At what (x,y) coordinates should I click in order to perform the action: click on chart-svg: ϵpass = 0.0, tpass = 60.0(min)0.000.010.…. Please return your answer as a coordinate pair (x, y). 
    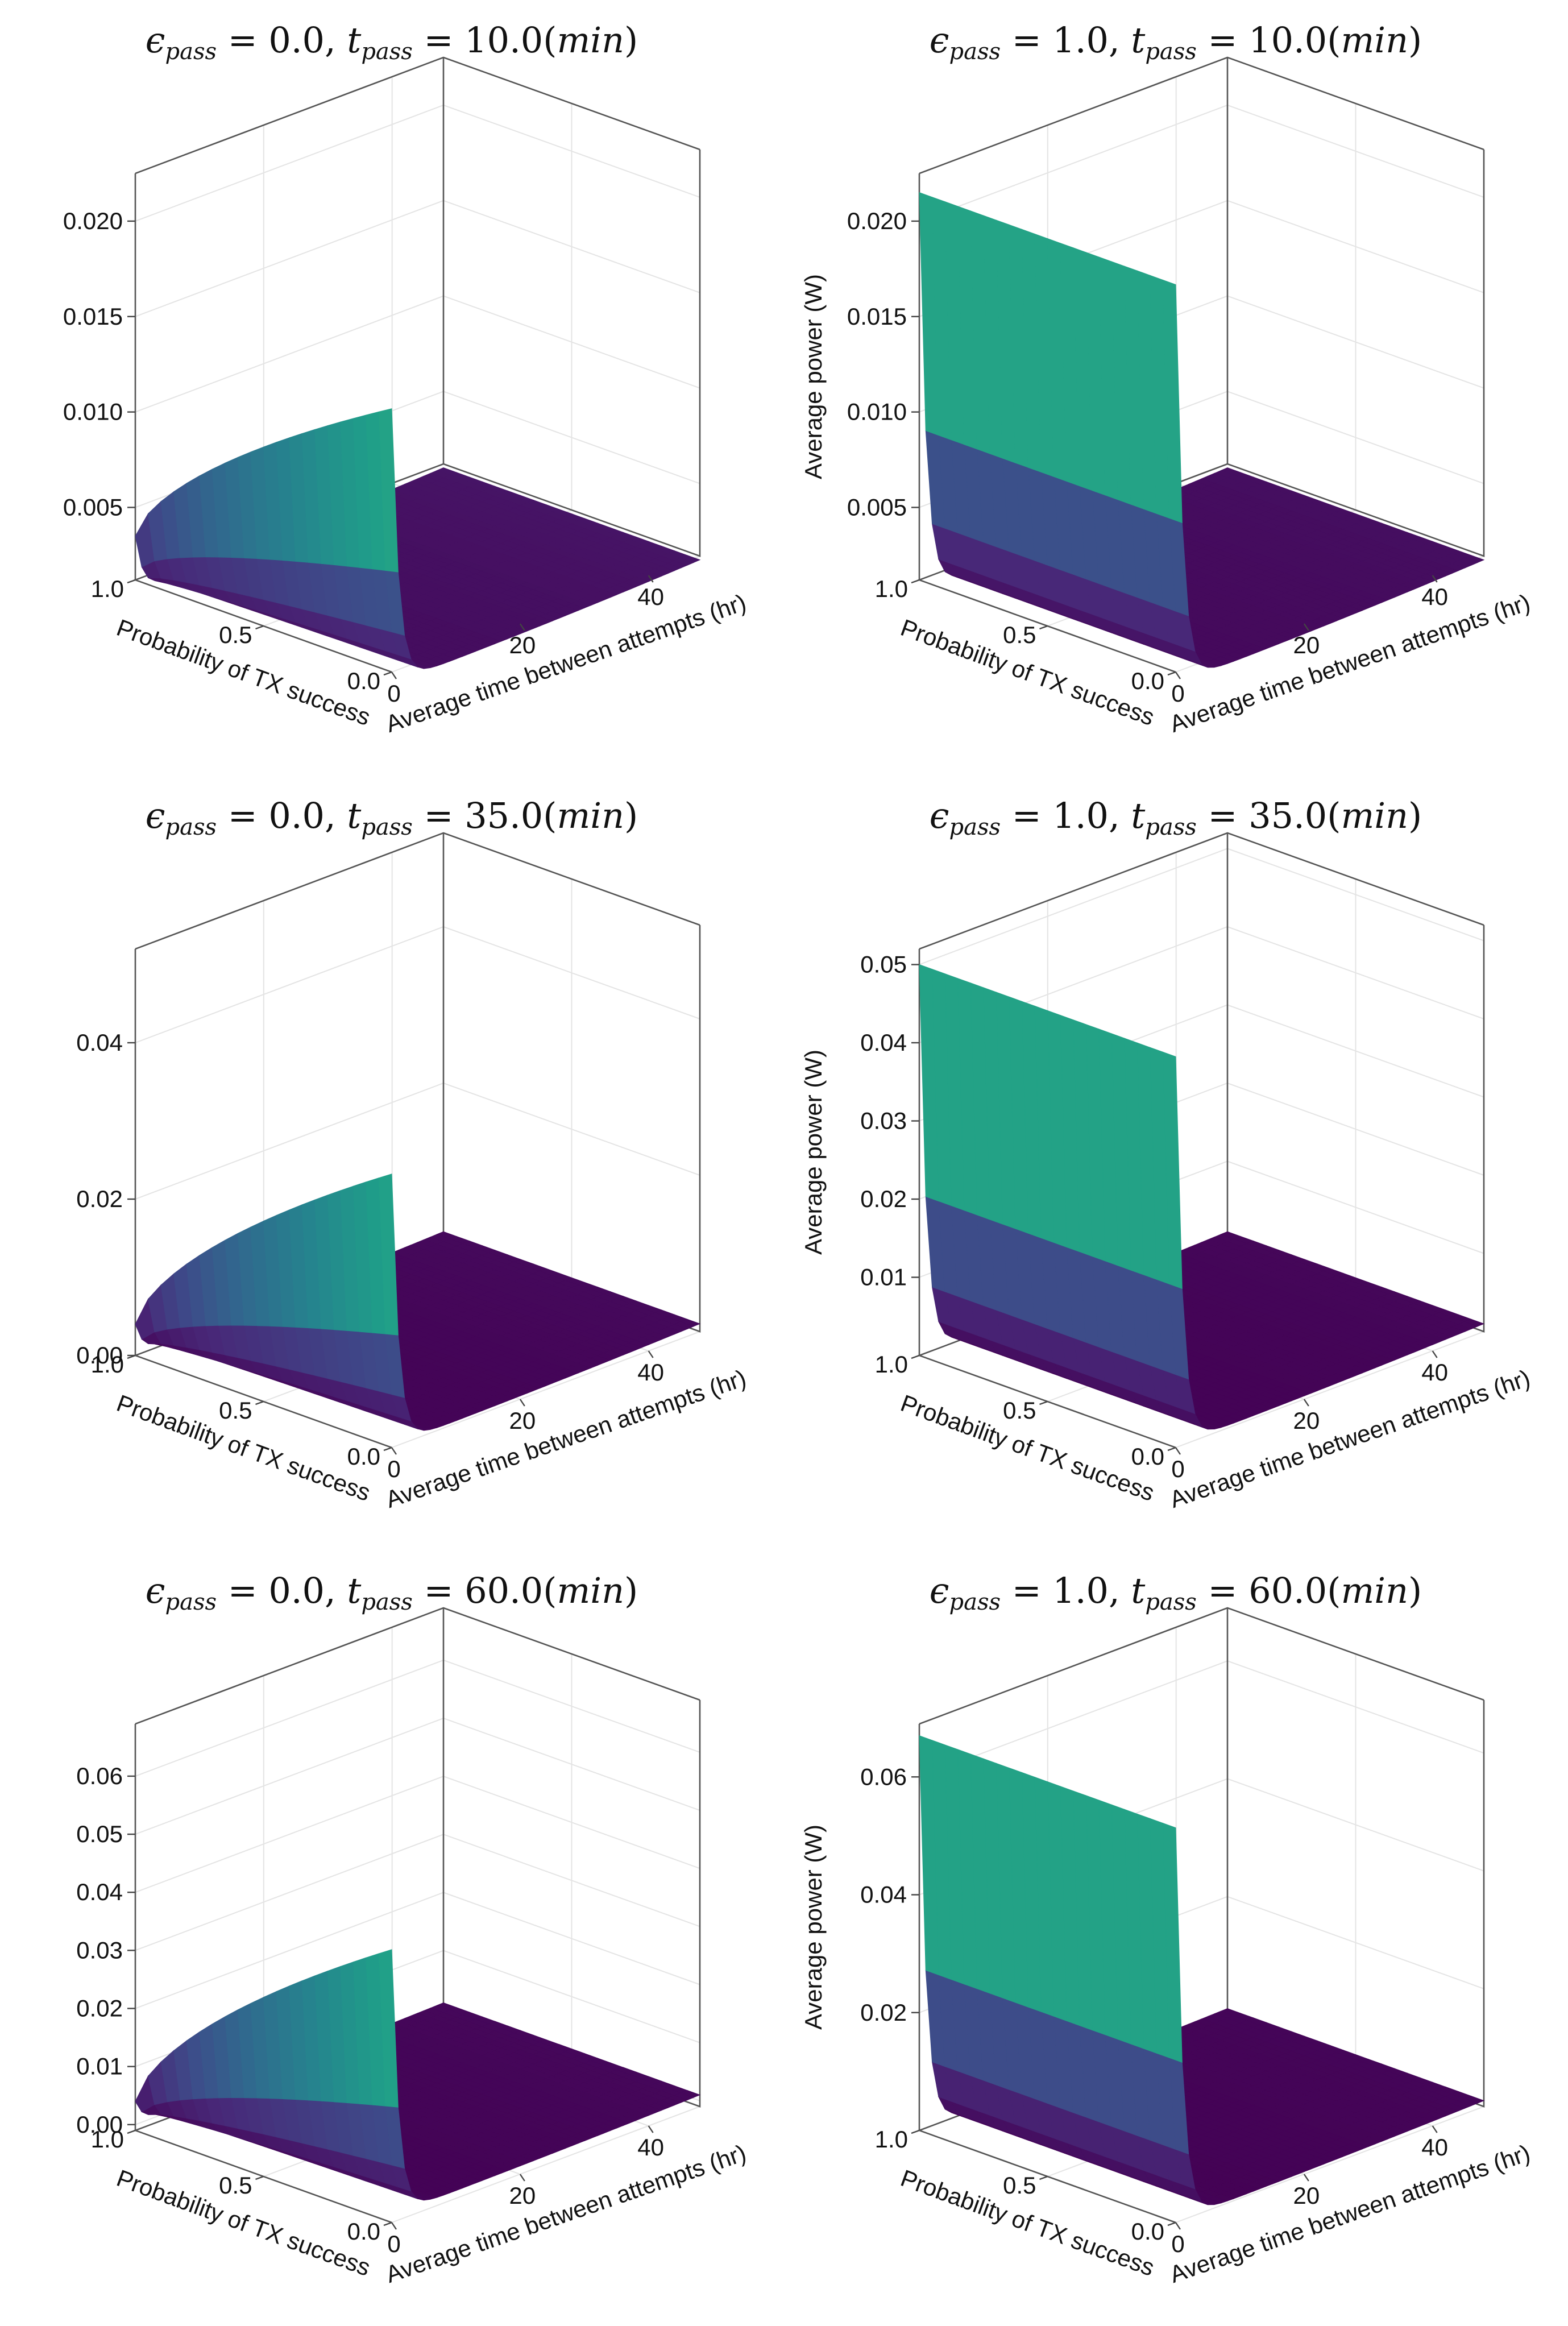
    Looking at the image, I should click on (412, 1929).